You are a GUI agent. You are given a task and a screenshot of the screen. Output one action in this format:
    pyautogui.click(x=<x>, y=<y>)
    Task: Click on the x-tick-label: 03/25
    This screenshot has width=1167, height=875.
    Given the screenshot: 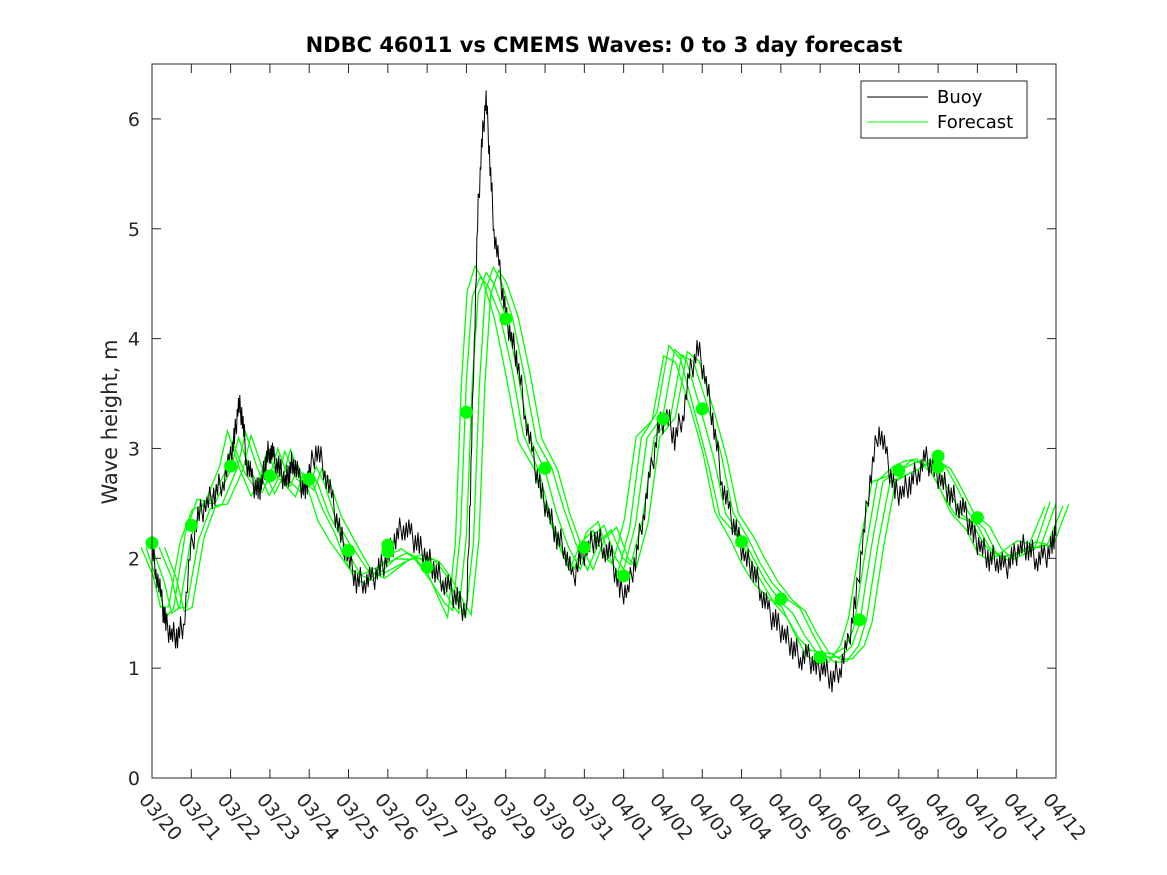 What is the action you would take?
    pyautogui.click(x=357, y=817)
    